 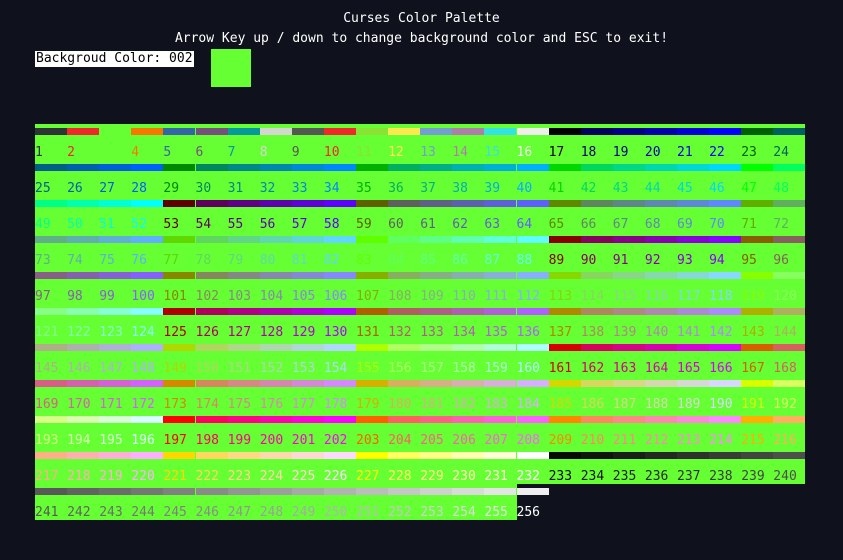 I want to click on color-number-label: 87, so click(x=492, y=260).